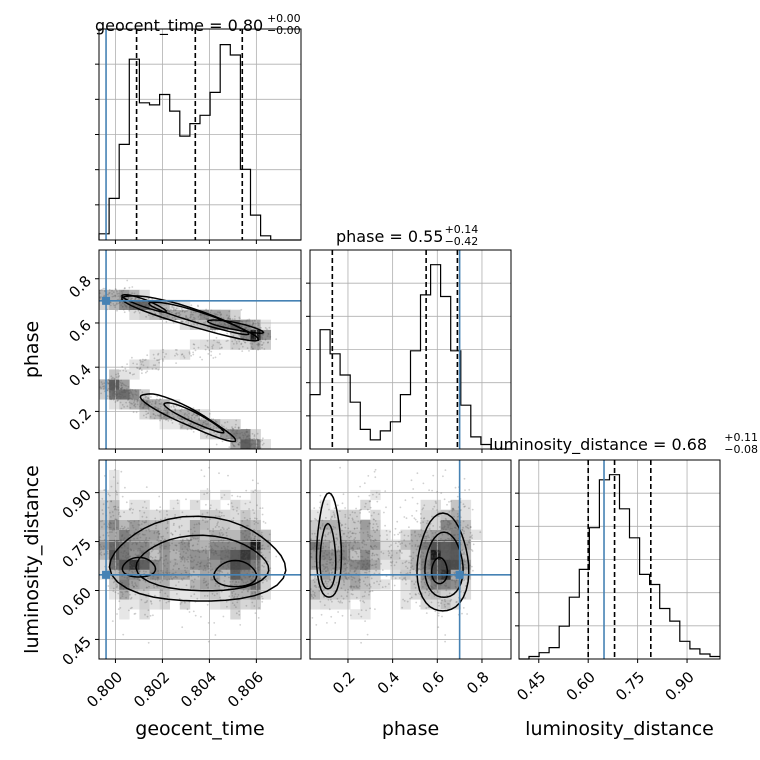 The image size is (760, 760). I want to click on y-tick-label-distance: 0.60, so click(77, 602).